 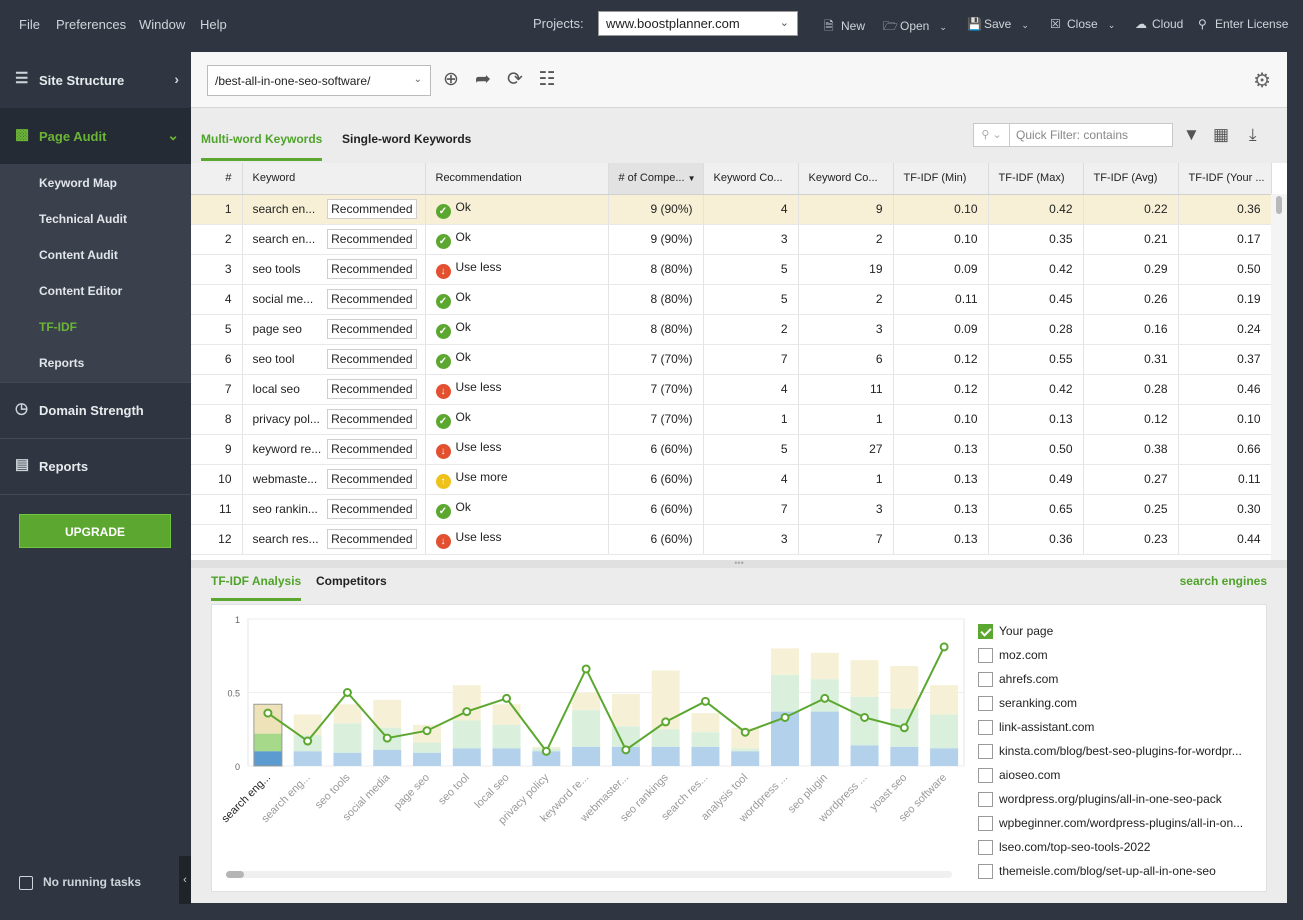 I want to click on legend-item: aioseo.com, so click(x=1120, y=775).